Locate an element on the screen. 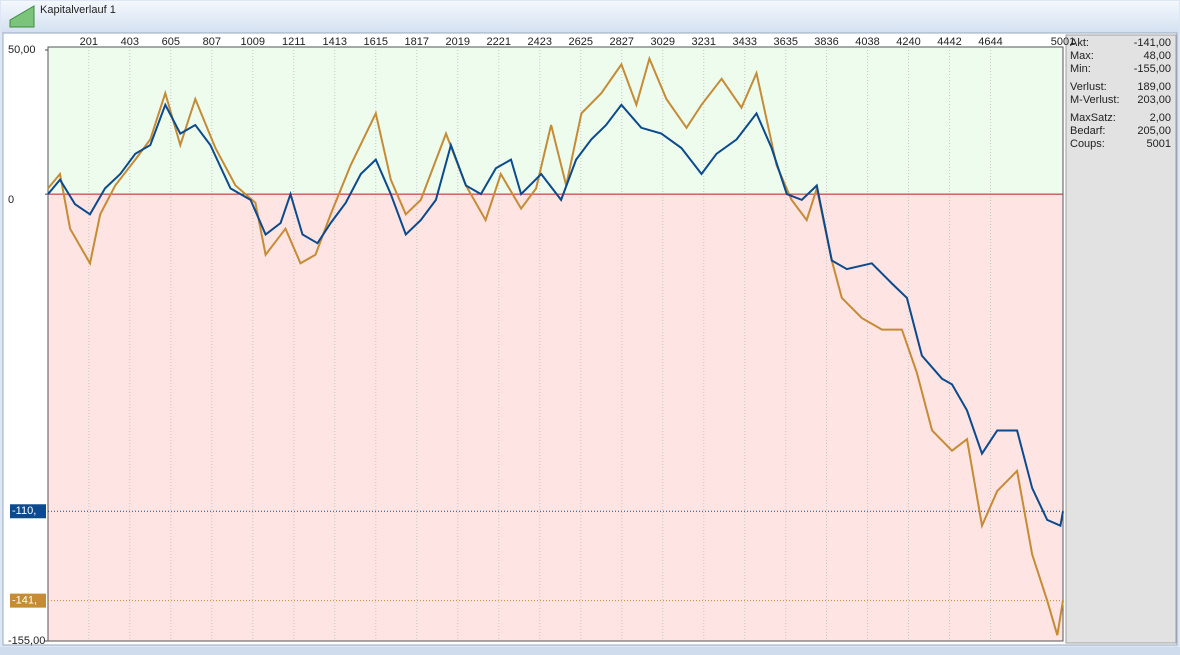 This screenshot has height=655, width=1180. stats-panel is located at coordinates (1121, 339).